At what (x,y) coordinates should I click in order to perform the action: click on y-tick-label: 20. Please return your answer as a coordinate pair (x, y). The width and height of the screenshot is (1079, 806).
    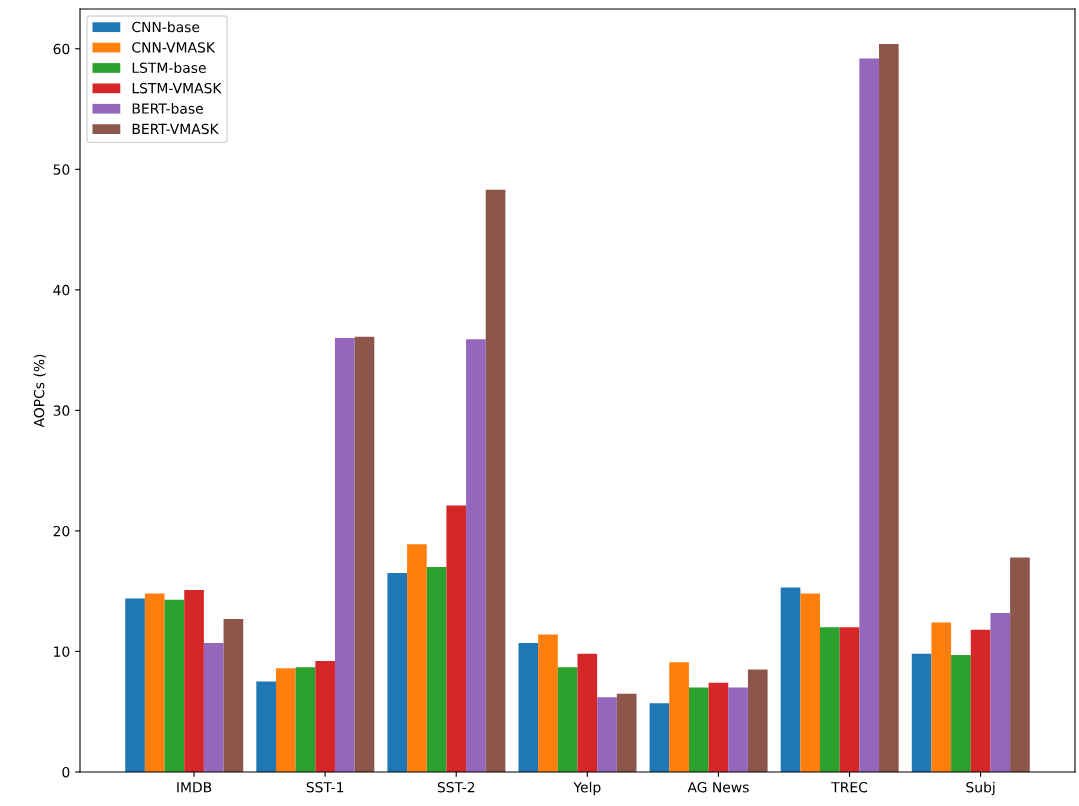
    Looking at the image, I should click on (61, 531).